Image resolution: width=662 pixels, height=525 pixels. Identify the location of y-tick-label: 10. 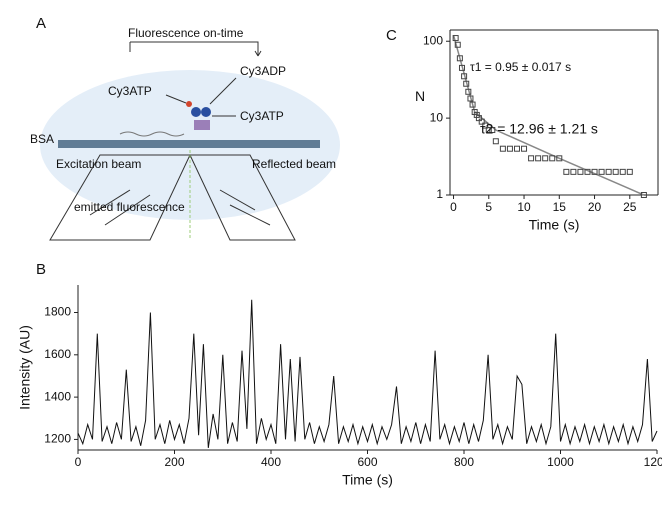
(437, 117).